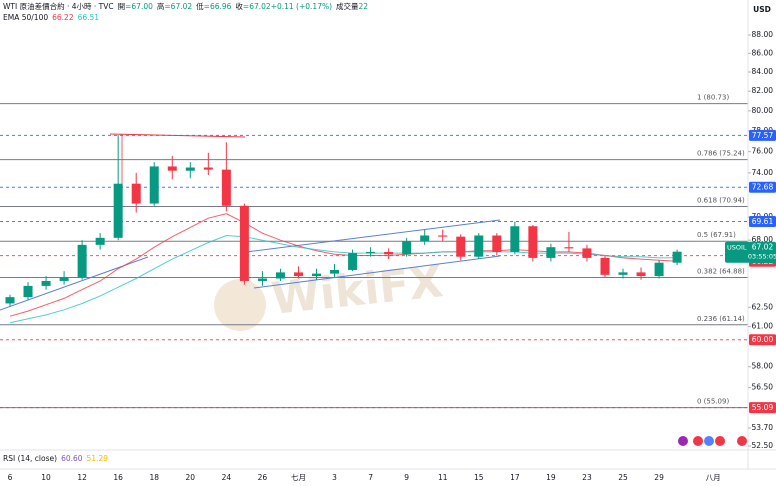  What do you see at coordinates (177, 135) in the screenshot?
I see `trend-line` at bounding box center [177, 135].